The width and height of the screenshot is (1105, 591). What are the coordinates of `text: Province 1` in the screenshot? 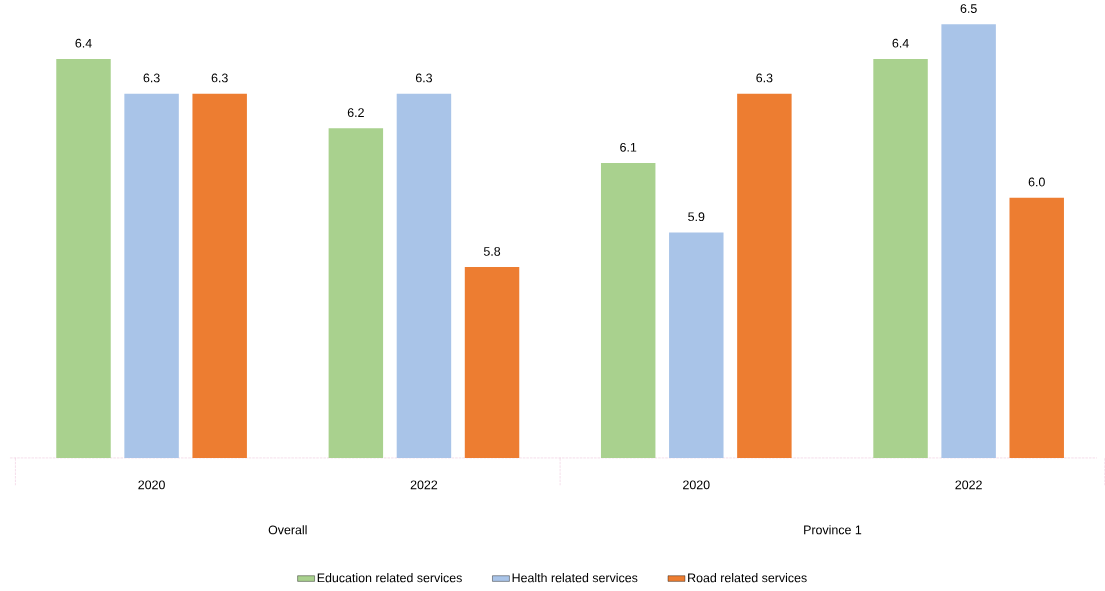 It's located at (833, 530).